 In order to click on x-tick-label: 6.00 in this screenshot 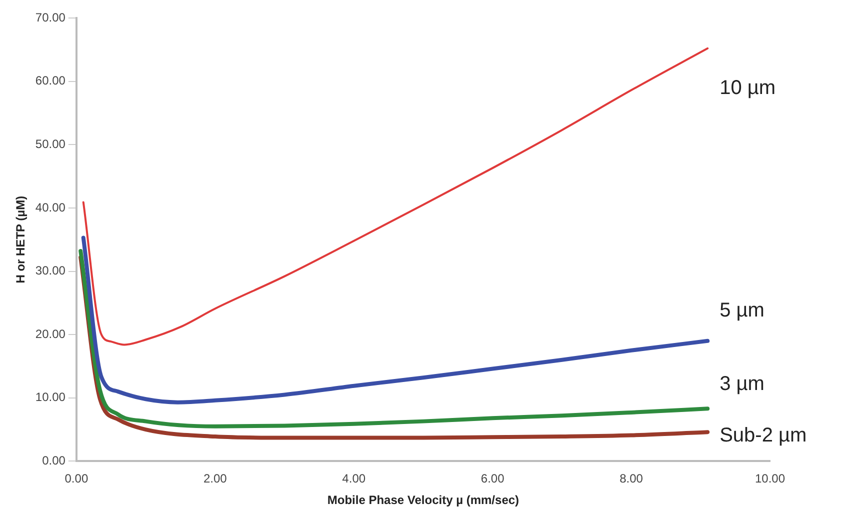, I will do `click(492, 479)`.